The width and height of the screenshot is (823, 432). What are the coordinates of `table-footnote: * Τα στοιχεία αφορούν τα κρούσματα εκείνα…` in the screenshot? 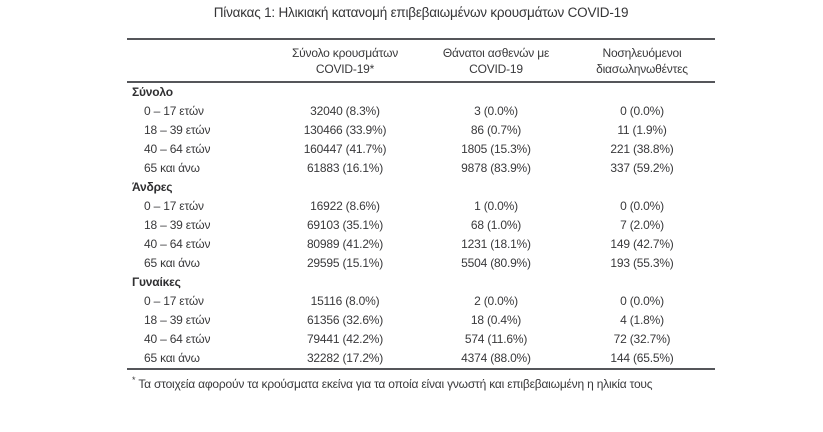 It's located at (421, 382).